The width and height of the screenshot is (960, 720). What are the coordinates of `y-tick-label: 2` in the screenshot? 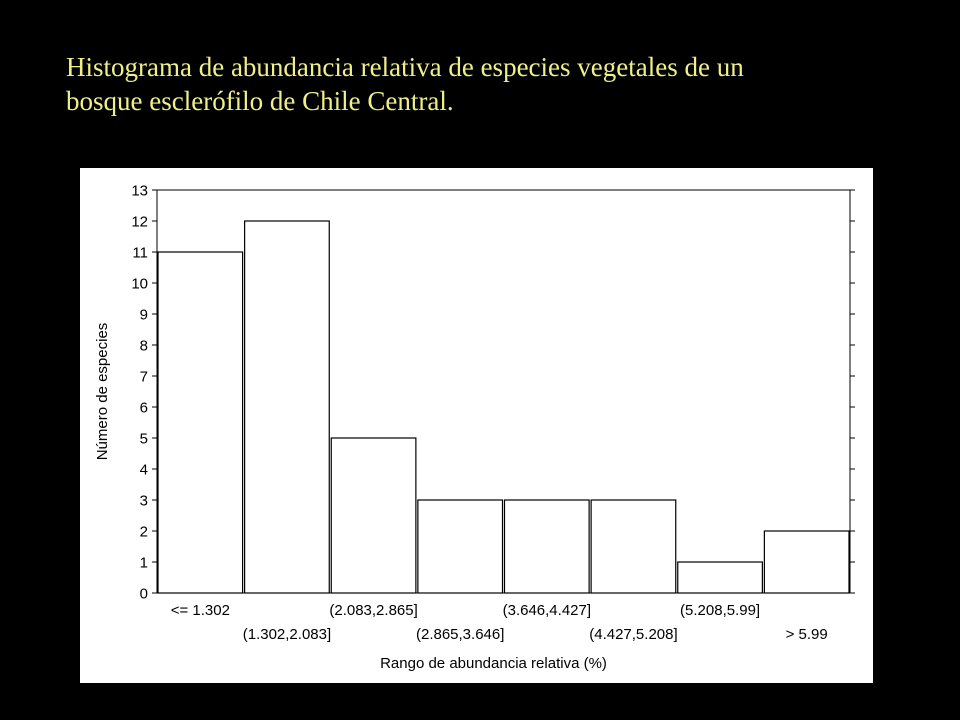 It's located at (144, 532).